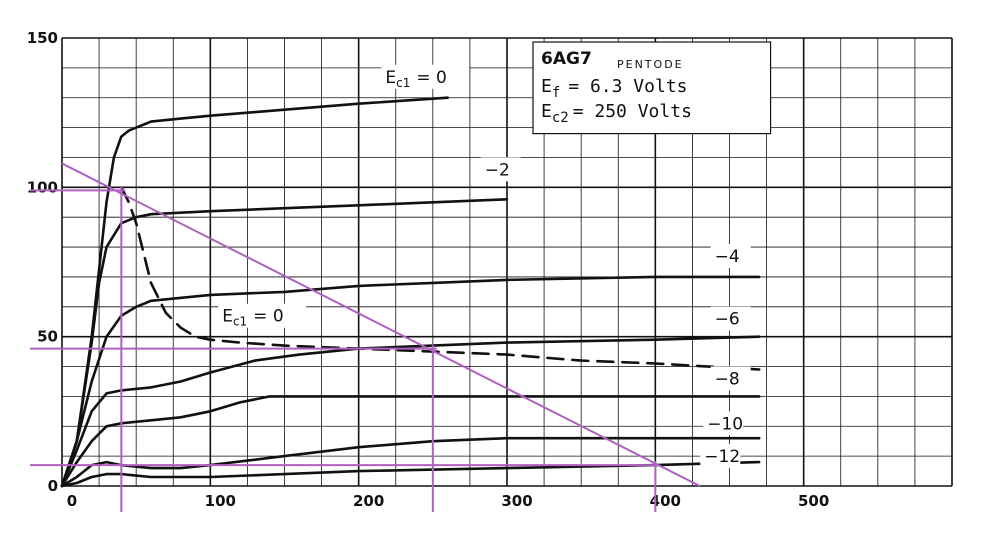 The image size is (1000, 538). I want to click on x-tick-label: 100, so click(220, 501).